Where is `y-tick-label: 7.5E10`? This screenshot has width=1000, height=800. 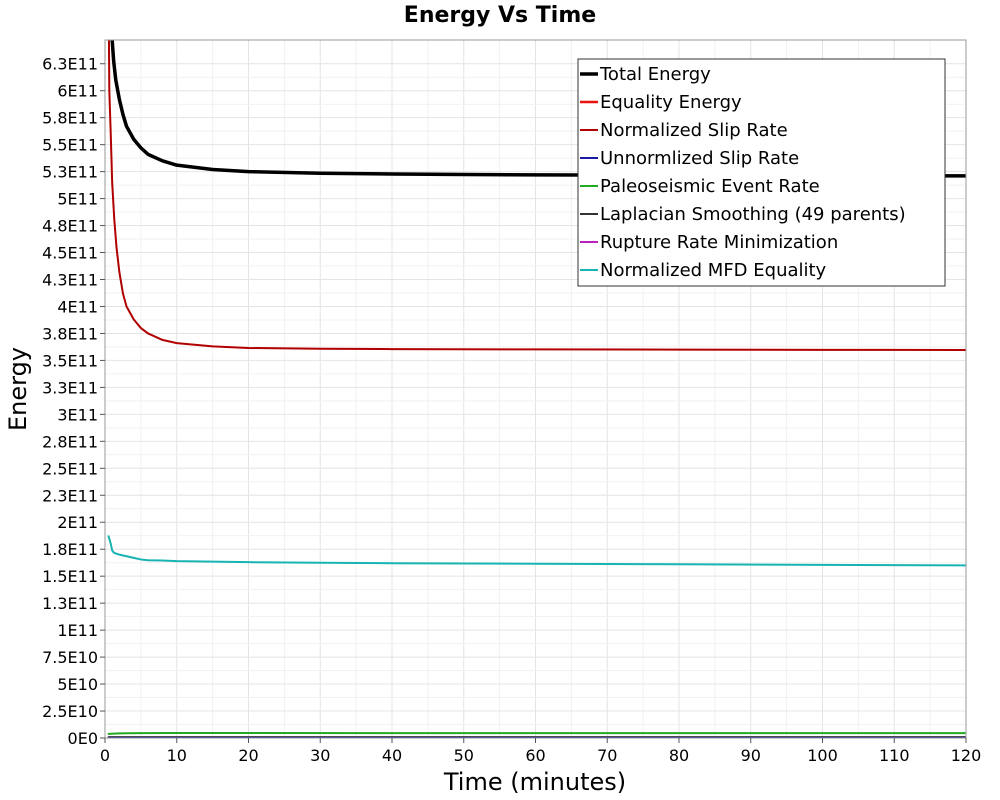
y-tick-label: 7.5E10 is located at coordinates (70, 657).